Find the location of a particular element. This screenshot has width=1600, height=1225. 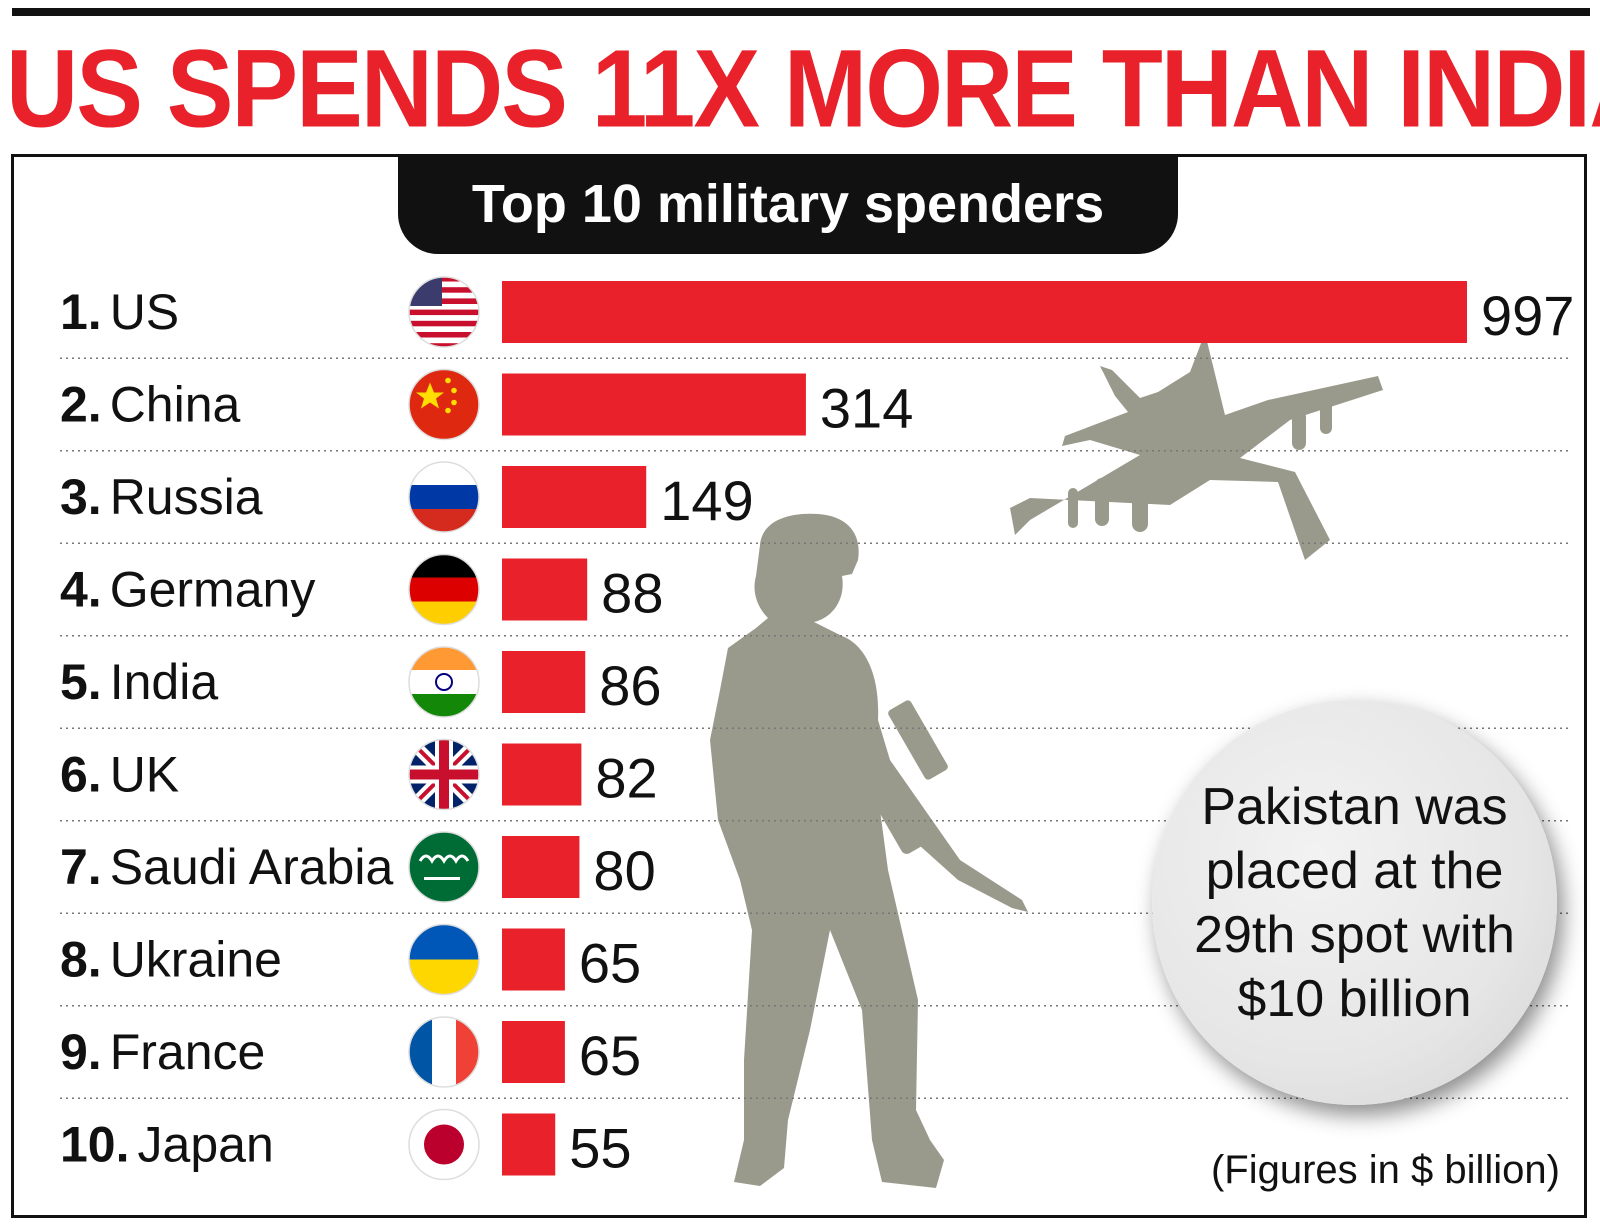

unit-footnote: (Figures in $ billion) is located at coordinates (1385, 1170).